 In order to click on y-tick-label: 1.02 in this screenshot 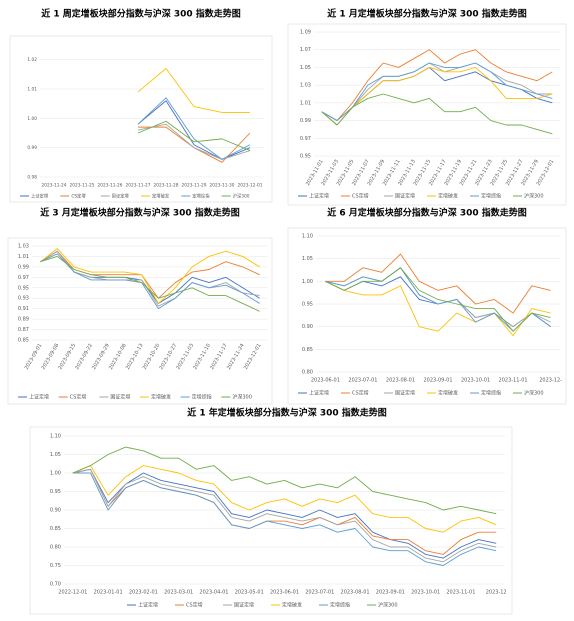, I will do `click(32, 60)`.